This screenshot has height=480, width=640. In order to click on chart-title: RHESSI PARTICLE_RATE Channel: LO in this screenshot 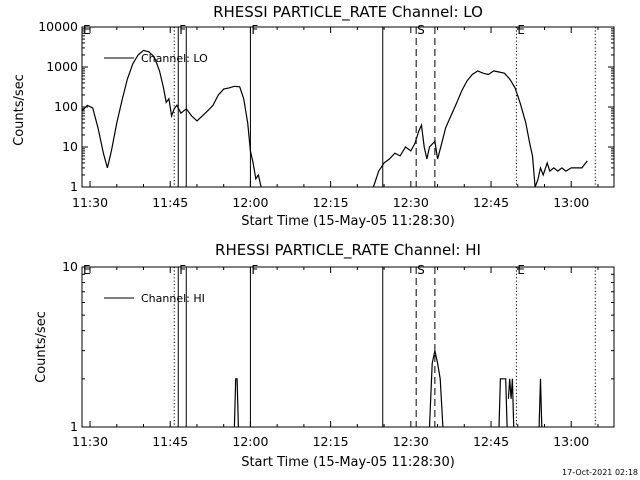, I will do `click(348, 12)`.